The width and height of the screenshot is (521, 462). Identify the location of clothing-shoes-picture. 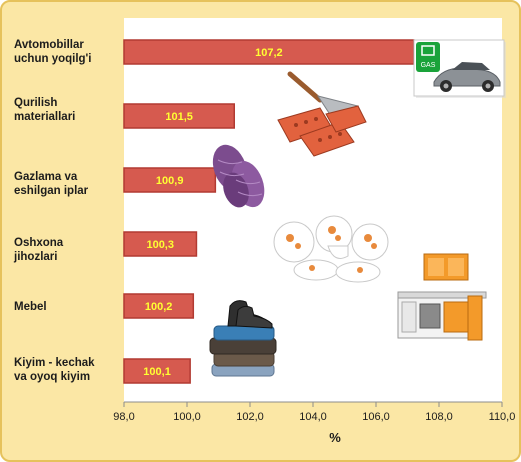
(243, 338).